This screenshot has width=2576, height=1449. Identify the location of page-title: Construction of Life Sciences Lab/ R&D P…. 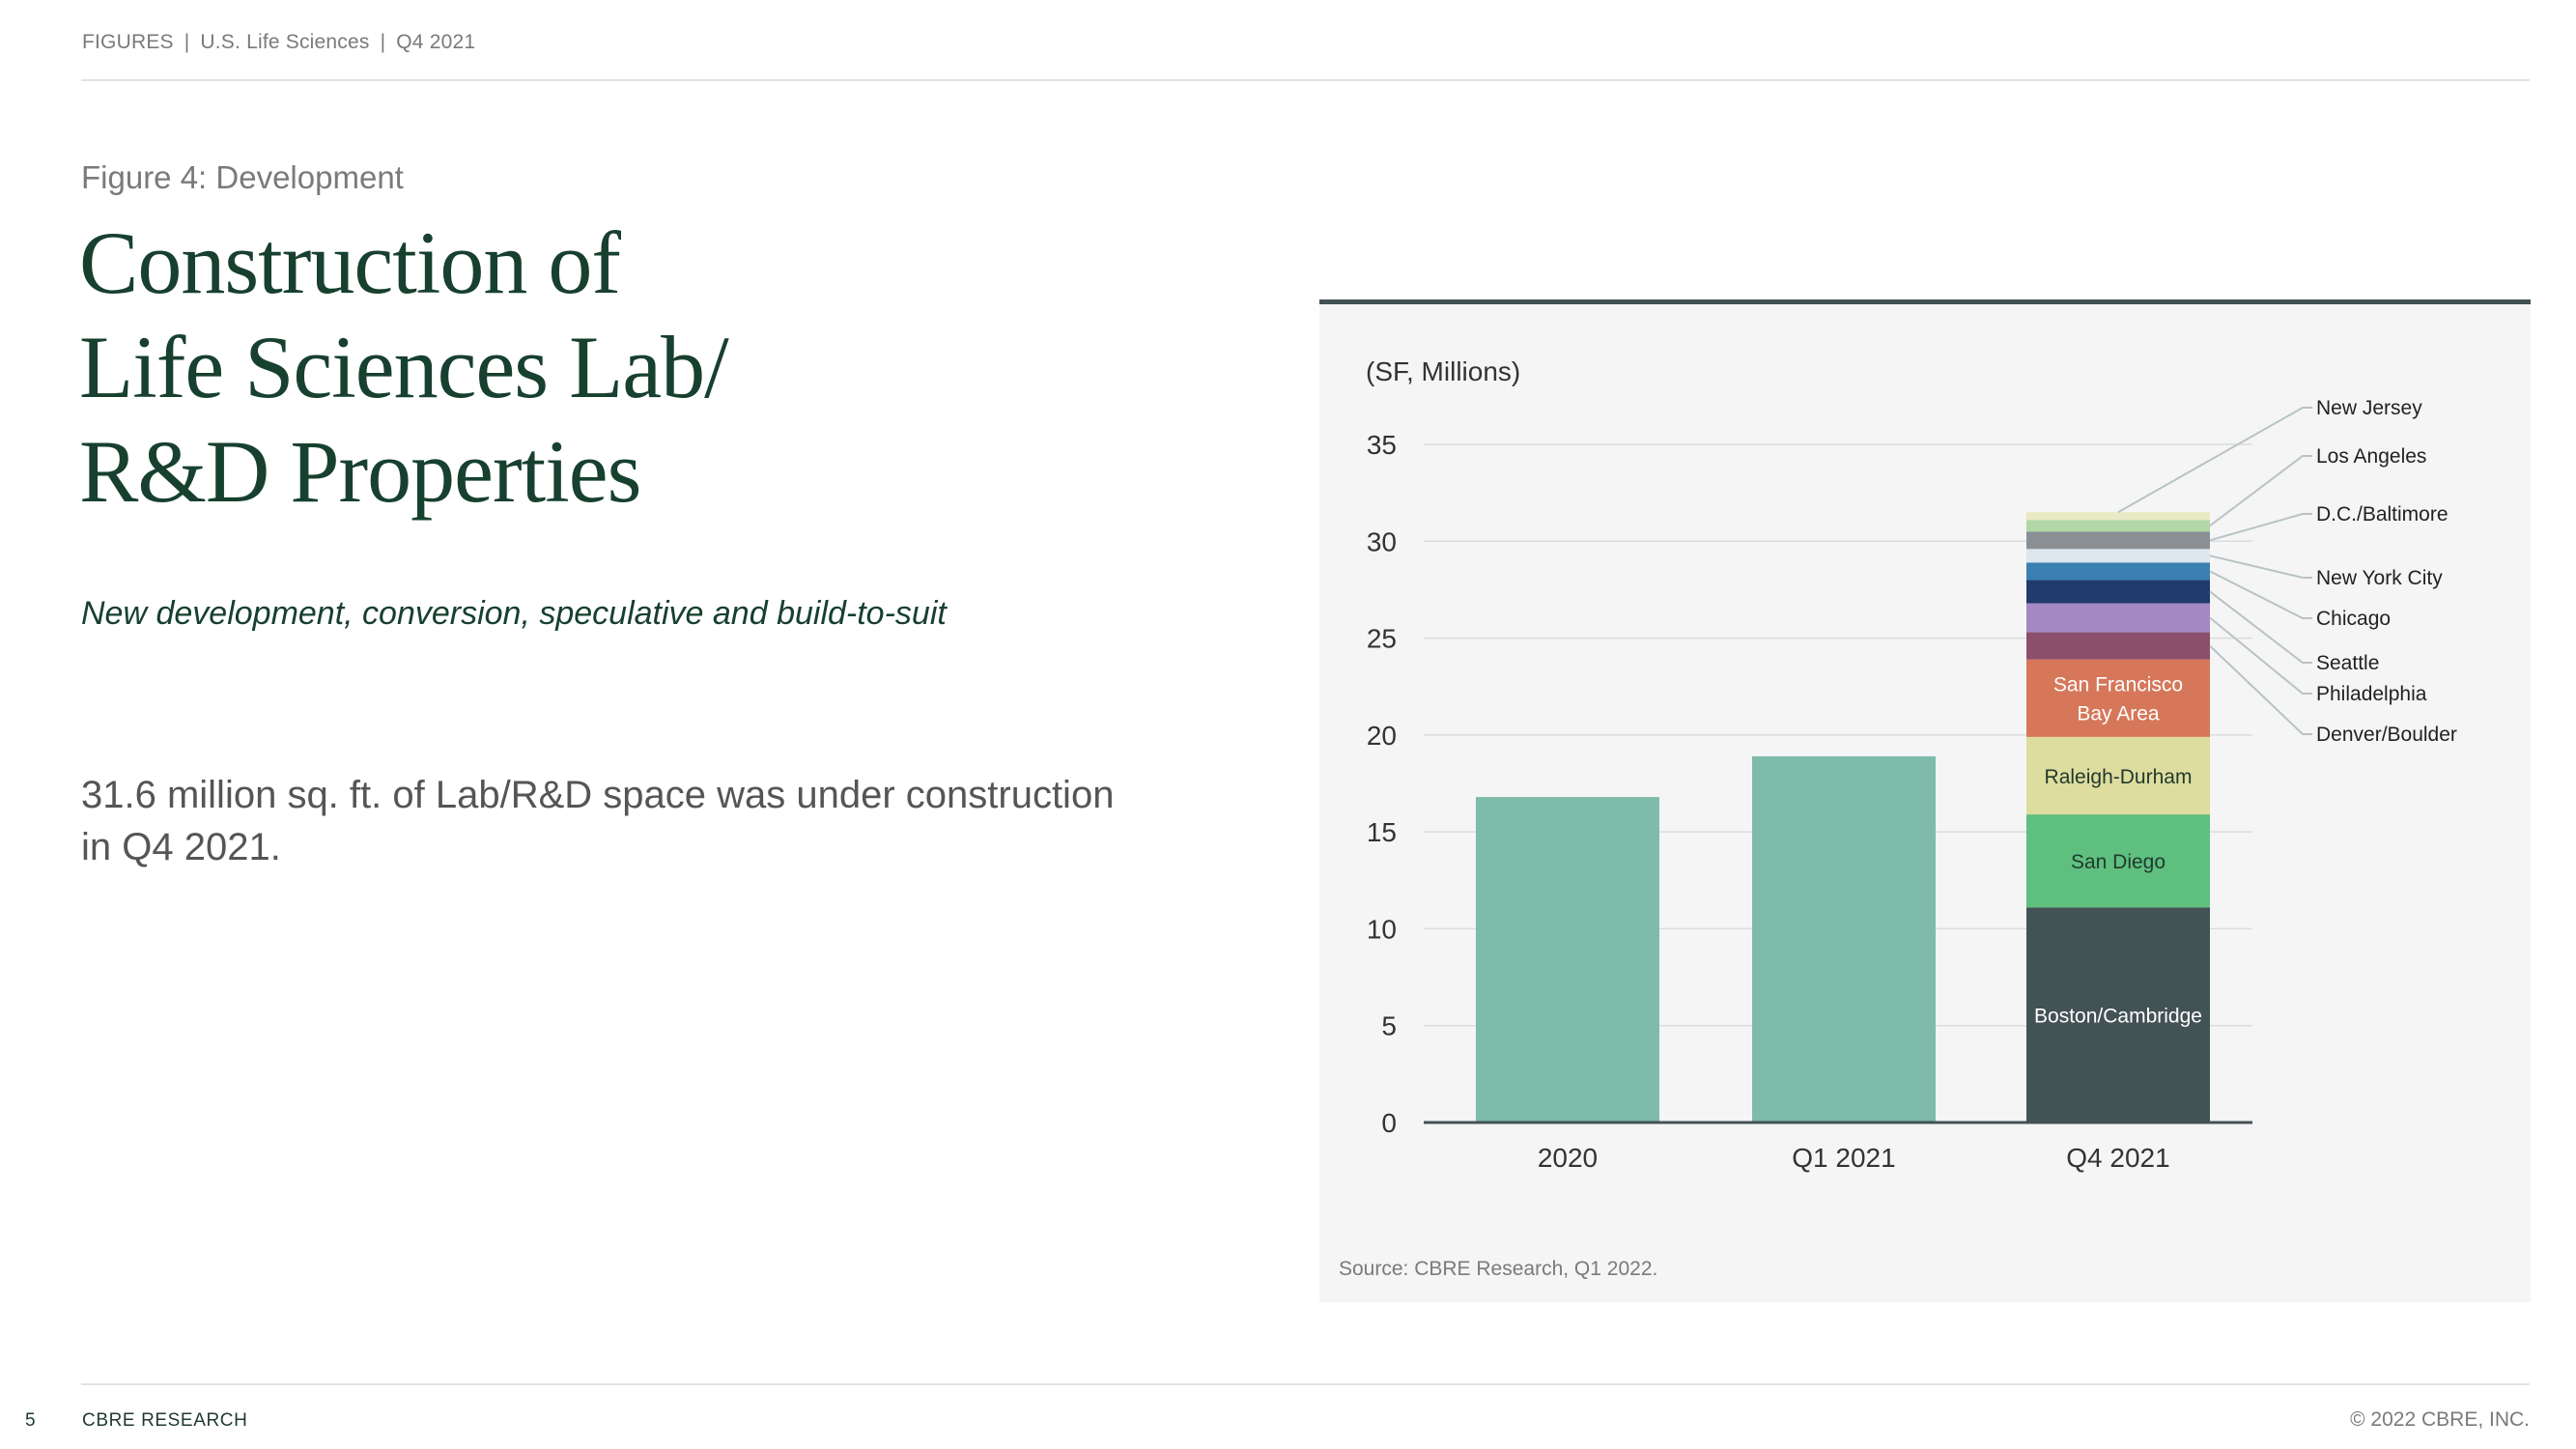
(404, 367).